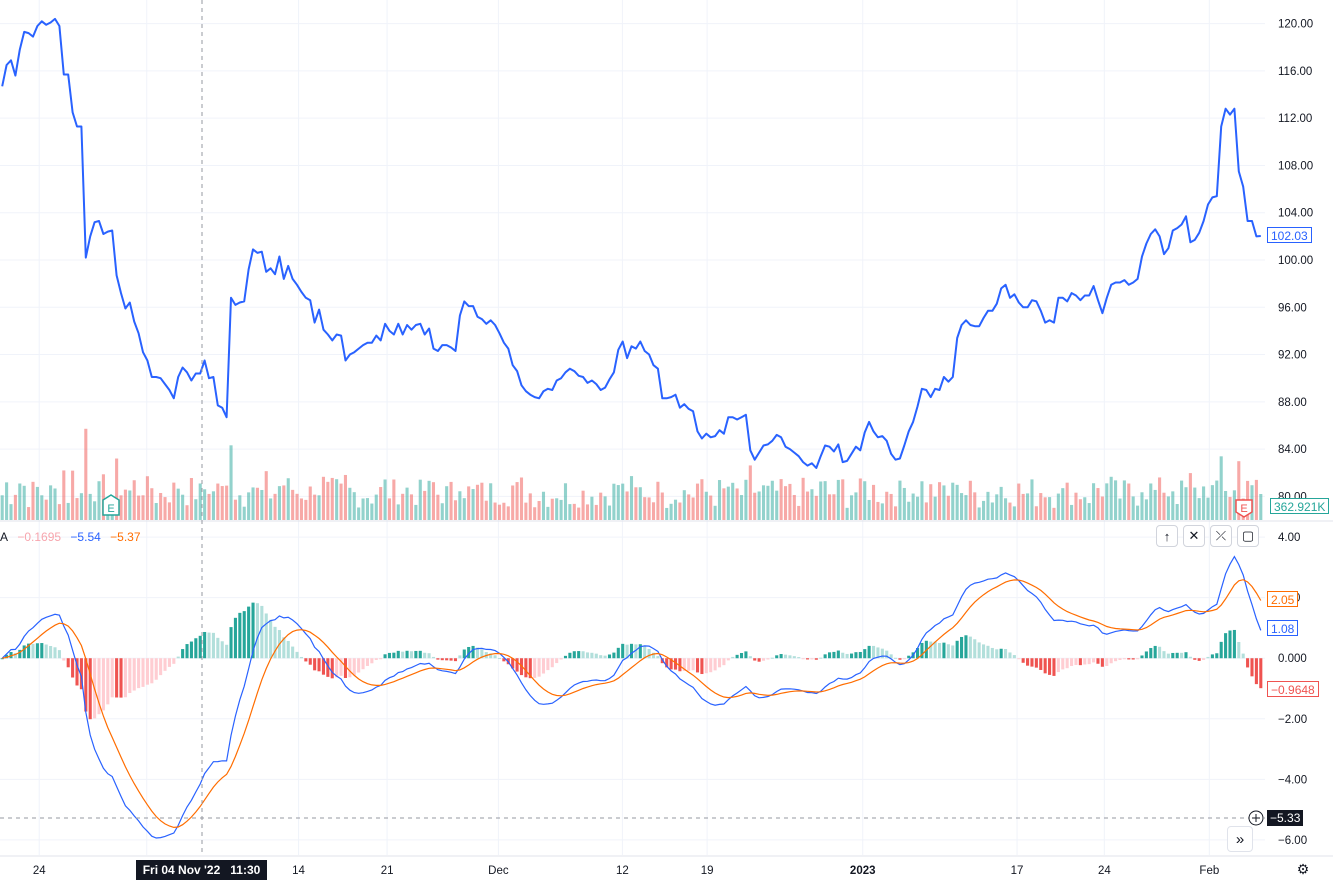 The image size is (1333, 887). Describe the element at coordinates (1240, 839) in the screenshot. I see `scroll-to-realtime-button: »` at that location.